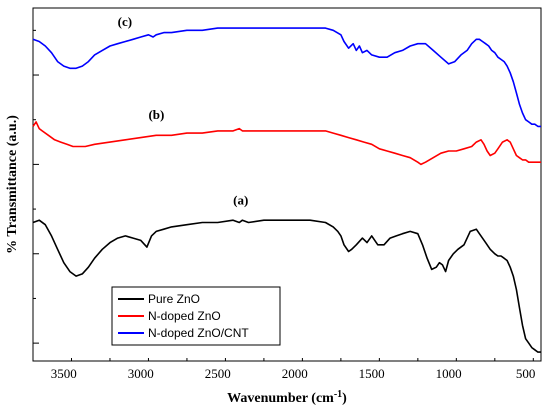 The image size is (550, 408). Describe the element at coordinates (240, 199) in the screenshot. I see `curve-label-a: (a)` at that location.